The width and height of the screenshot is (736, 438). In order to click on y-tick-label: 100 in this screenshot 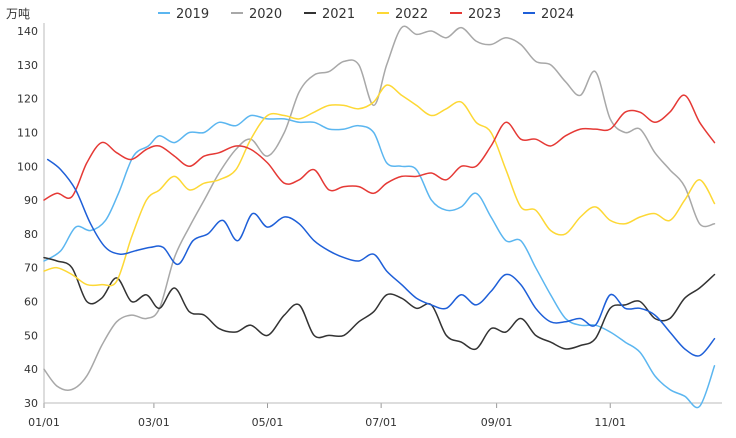, I will do `click(27, 166)`.